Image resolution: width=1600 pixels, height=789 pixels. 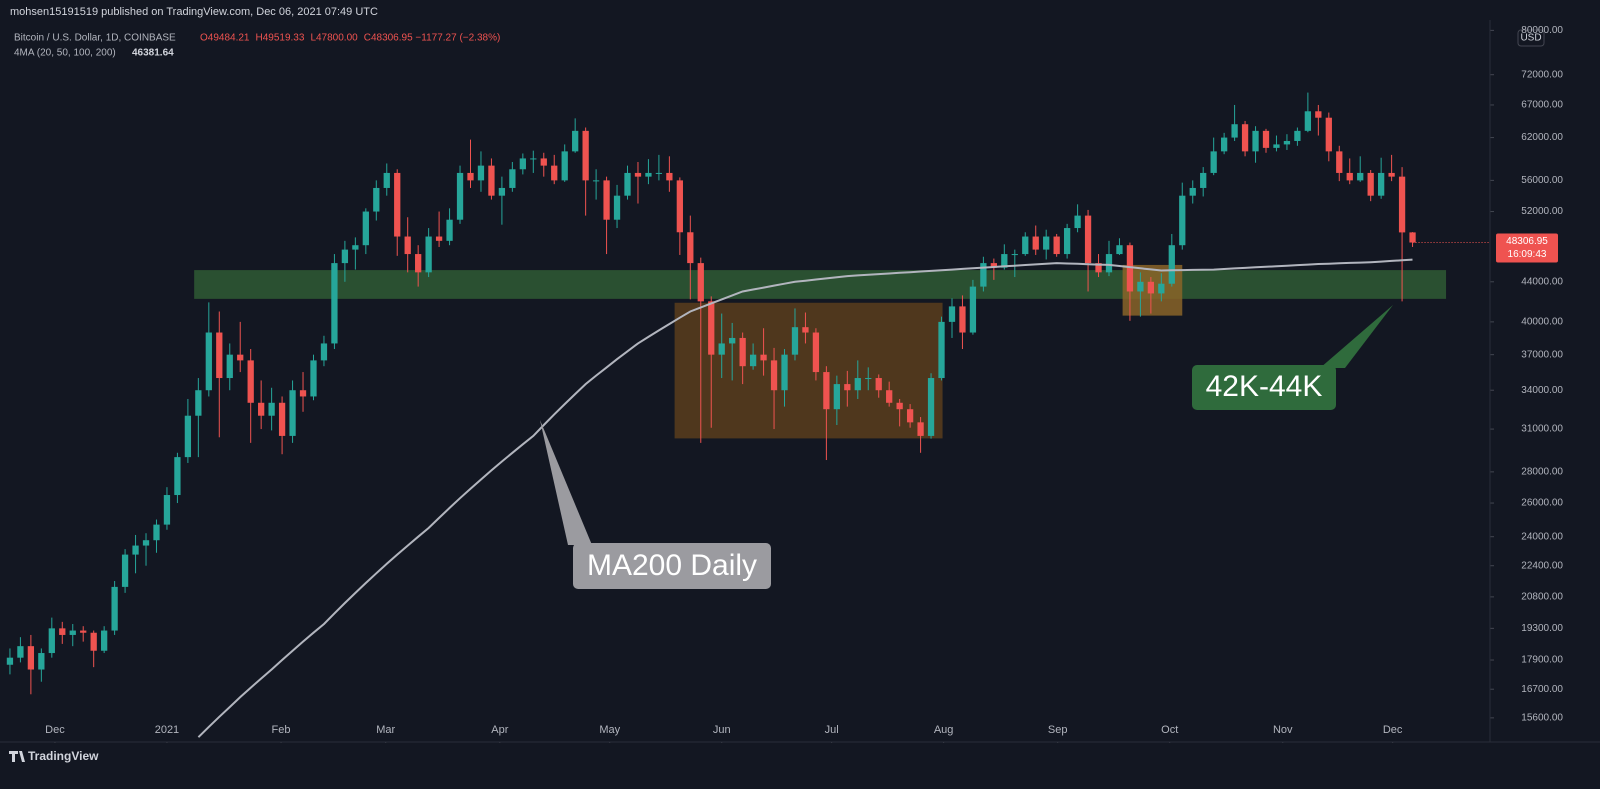 I want to click on y-tick-label: 16700.00, so click(x=1542, y=689).